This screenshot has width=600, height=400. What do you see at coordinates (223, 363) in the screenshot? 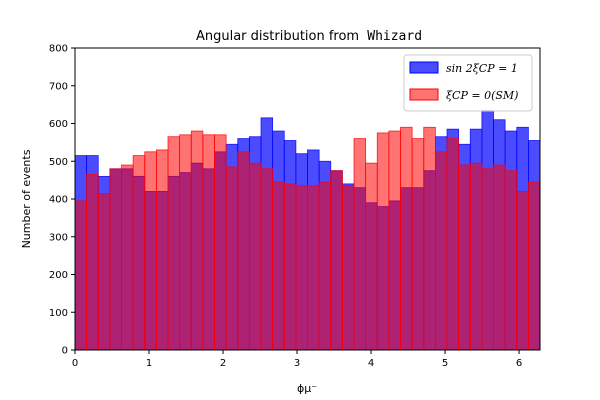
I see `x-tick-label-2: 2` at bounding box center [223, 363].